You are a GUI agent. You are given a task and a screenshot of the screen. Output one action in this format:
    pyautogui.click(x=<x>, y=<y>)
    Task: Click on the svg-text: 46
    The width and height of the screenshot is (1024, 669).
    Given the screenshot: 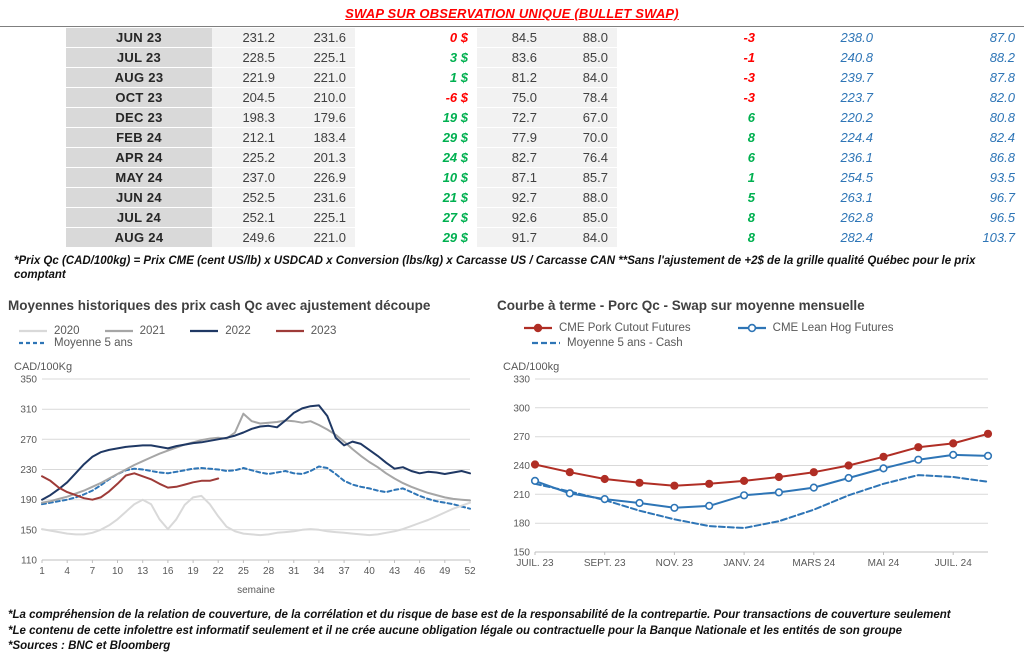 What is the action you would take?
    pyautogui.click(x=420, y=571)
    